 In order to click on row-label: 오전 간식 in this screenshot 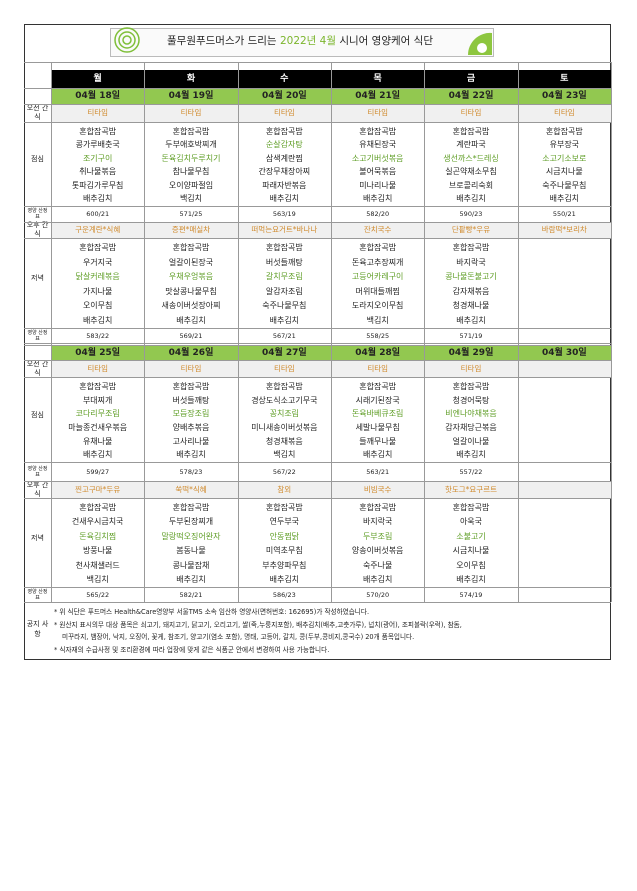, I will do `click(37, 368)`.